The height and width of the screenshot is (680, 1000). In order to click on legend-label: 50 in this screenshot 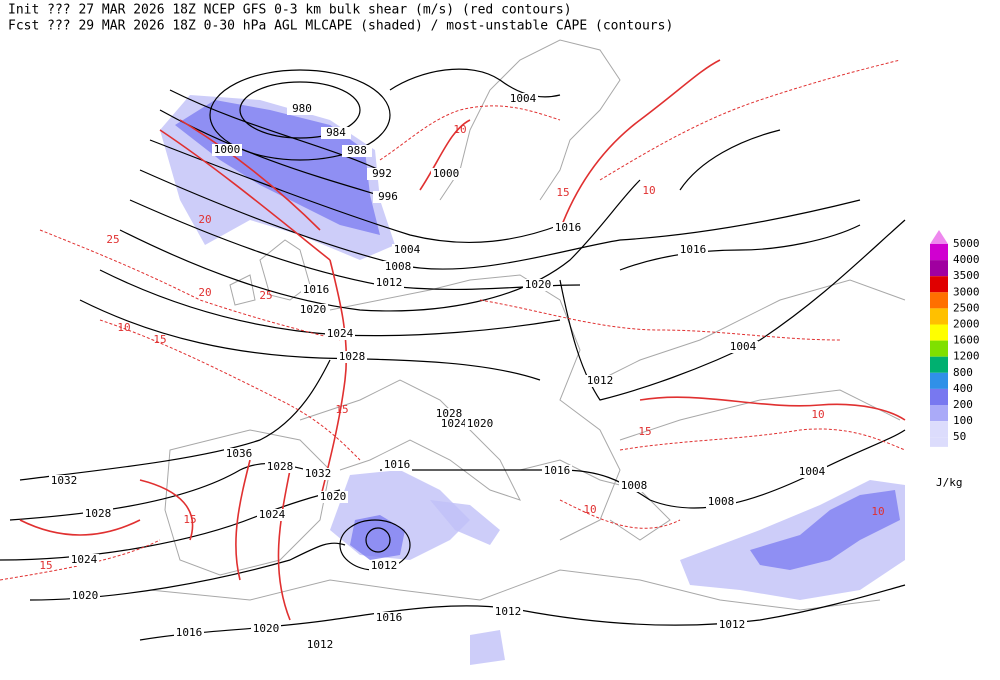, I will do `click(959, 436)`.